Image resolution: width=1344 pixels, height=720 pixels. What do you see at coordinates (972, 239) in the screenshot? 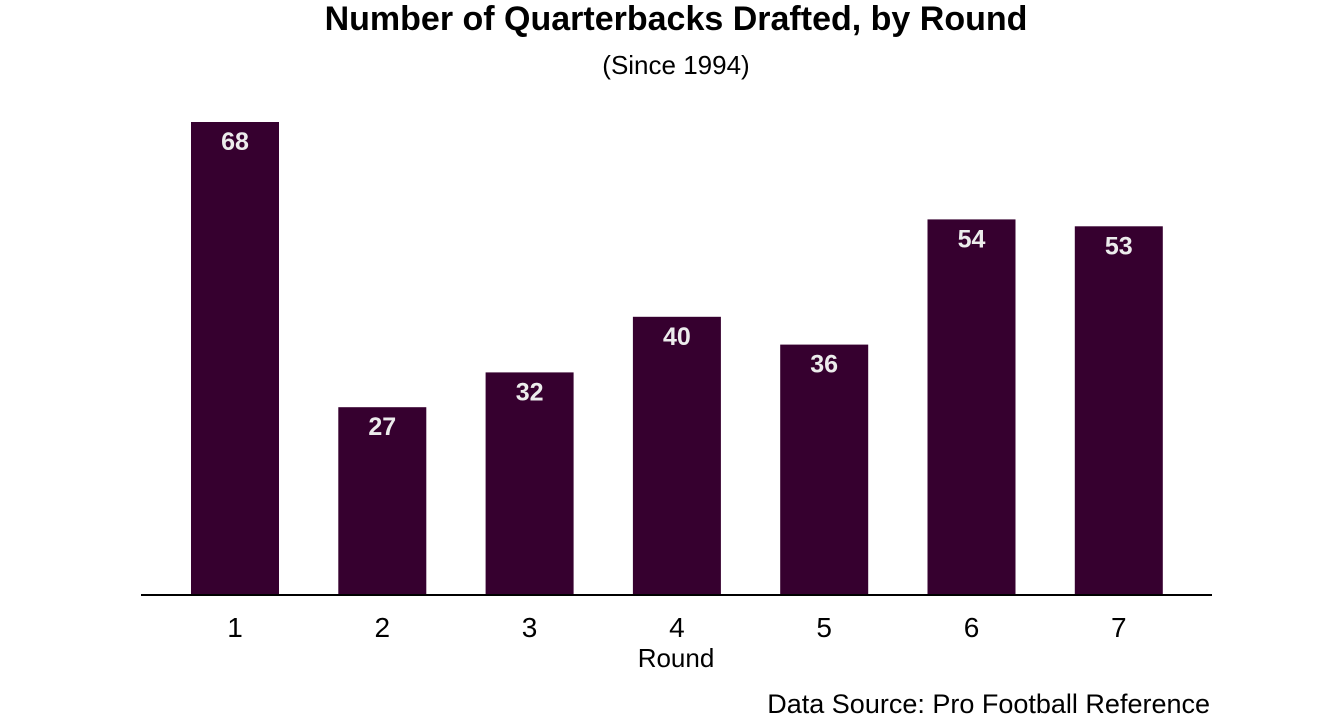
I see `data-label-round-6: 54` at bounding box center [972, 239].